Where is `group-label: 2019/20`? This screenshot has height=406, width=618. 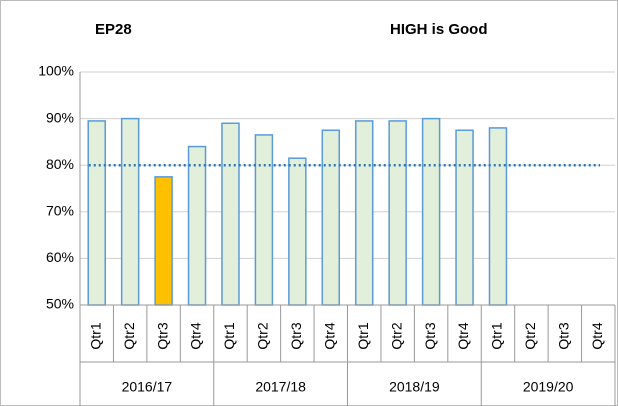
group-label: 2019/20 is located at coordinates (548, 387).